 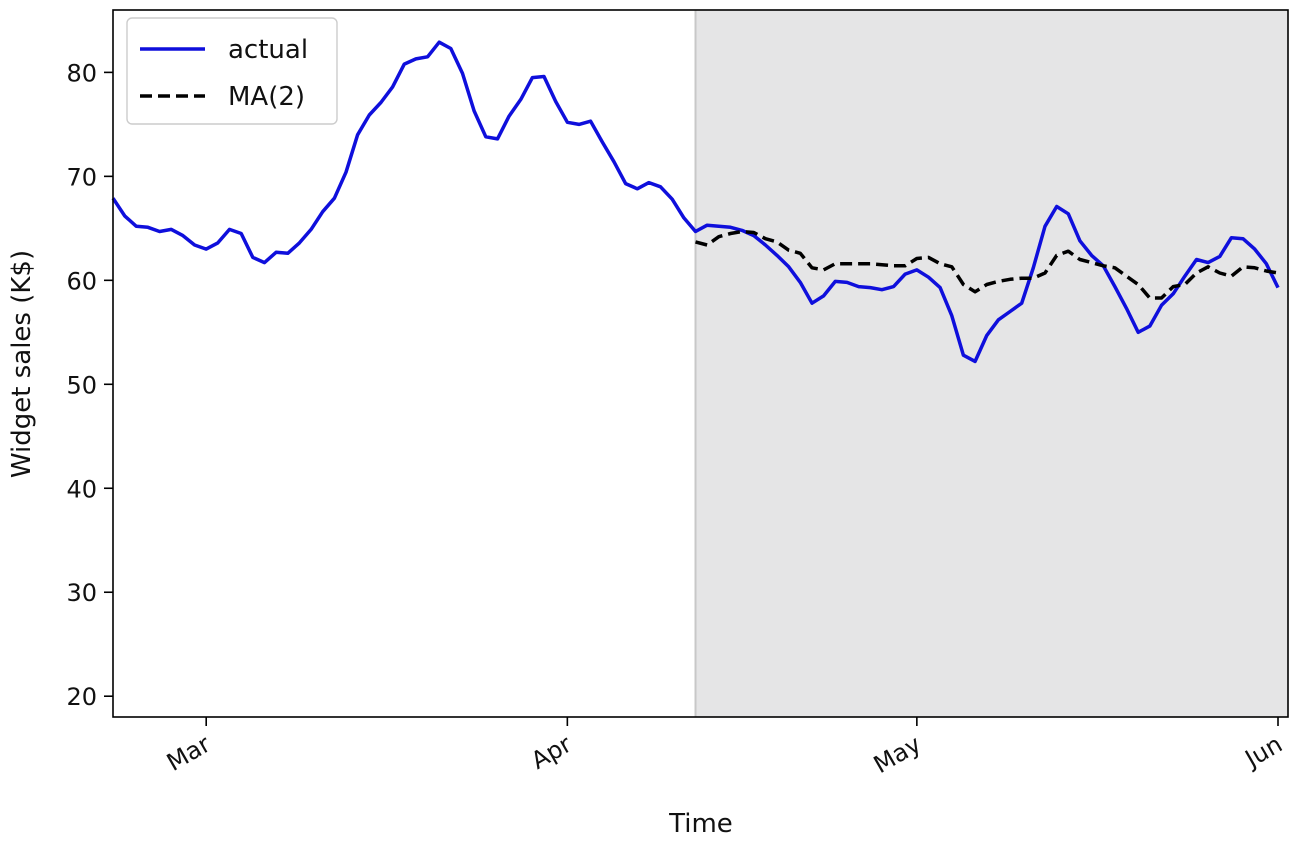 I want to click on y-tick-label: 30, so click(x=81, y=593).